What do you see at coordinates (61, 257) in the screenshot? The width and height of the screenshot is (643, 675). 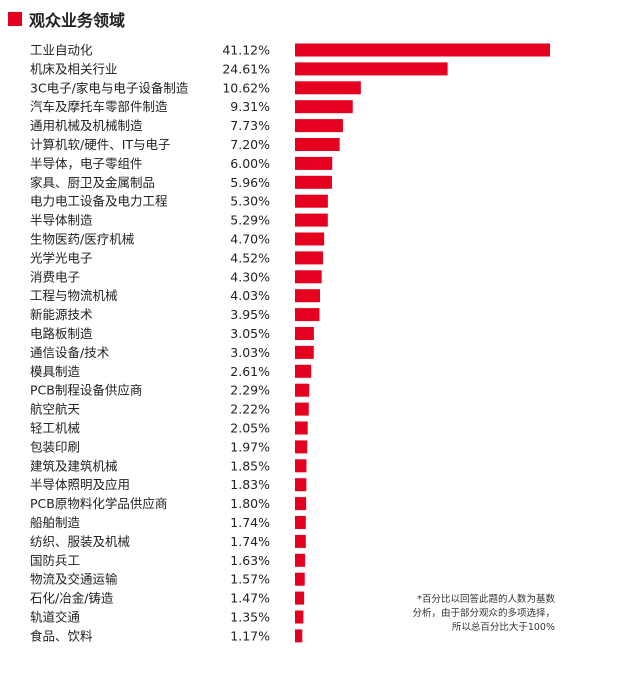 I see `category-label: 光学光电子` at bounding box center [61, 257].